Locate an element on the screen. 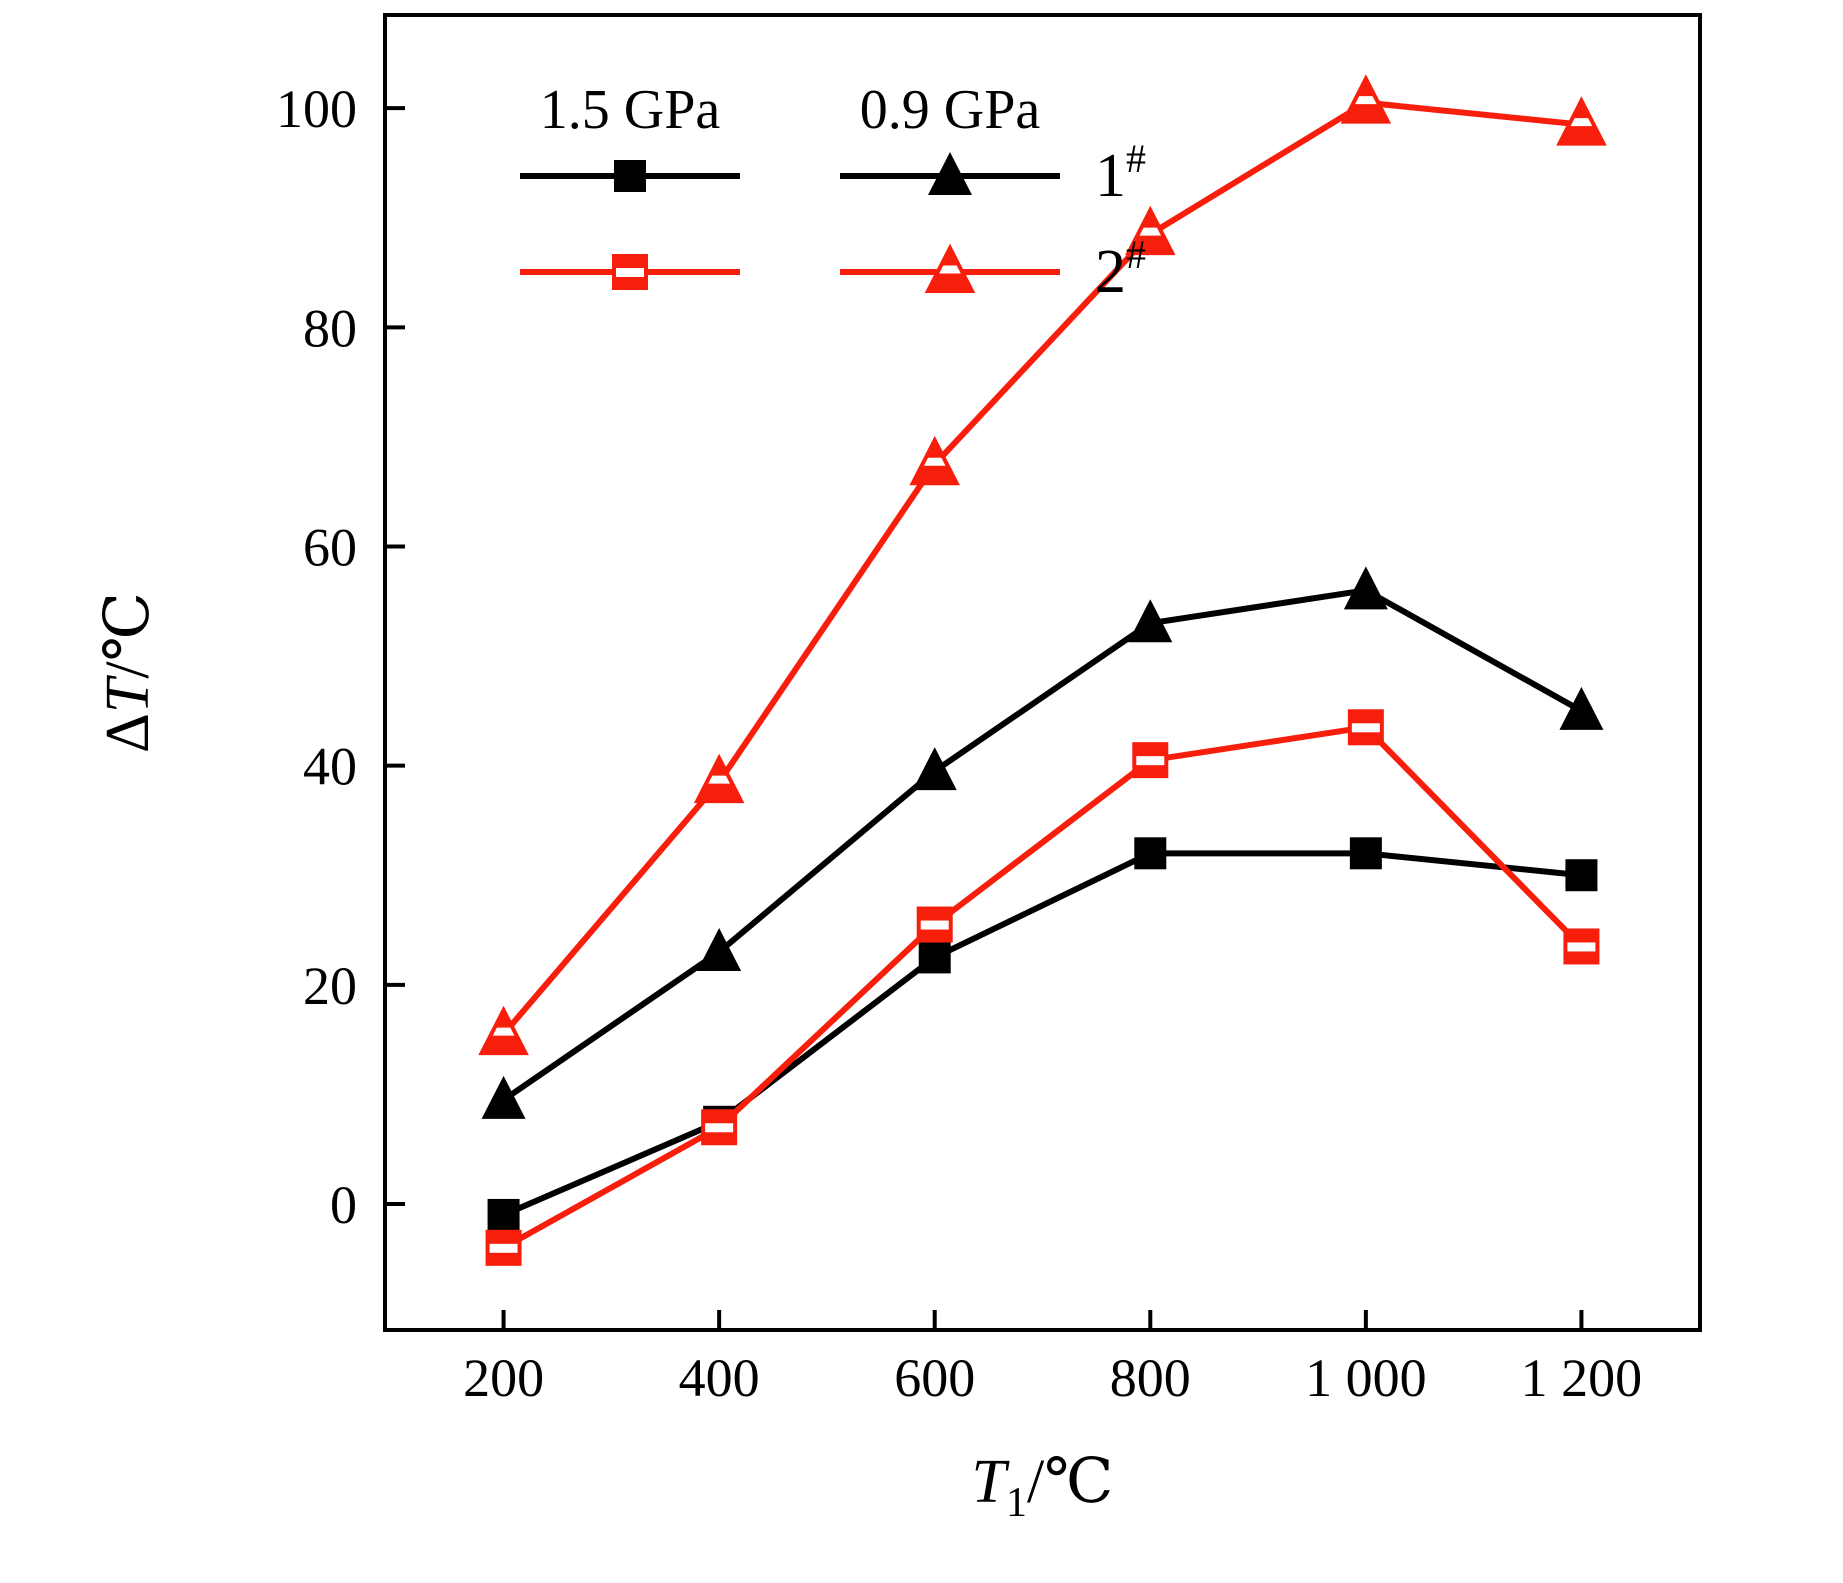 Image resolution: width=1843 pixels, height=1583 pixels. y-tick-label: 100 is located at coordinates (316, 109).